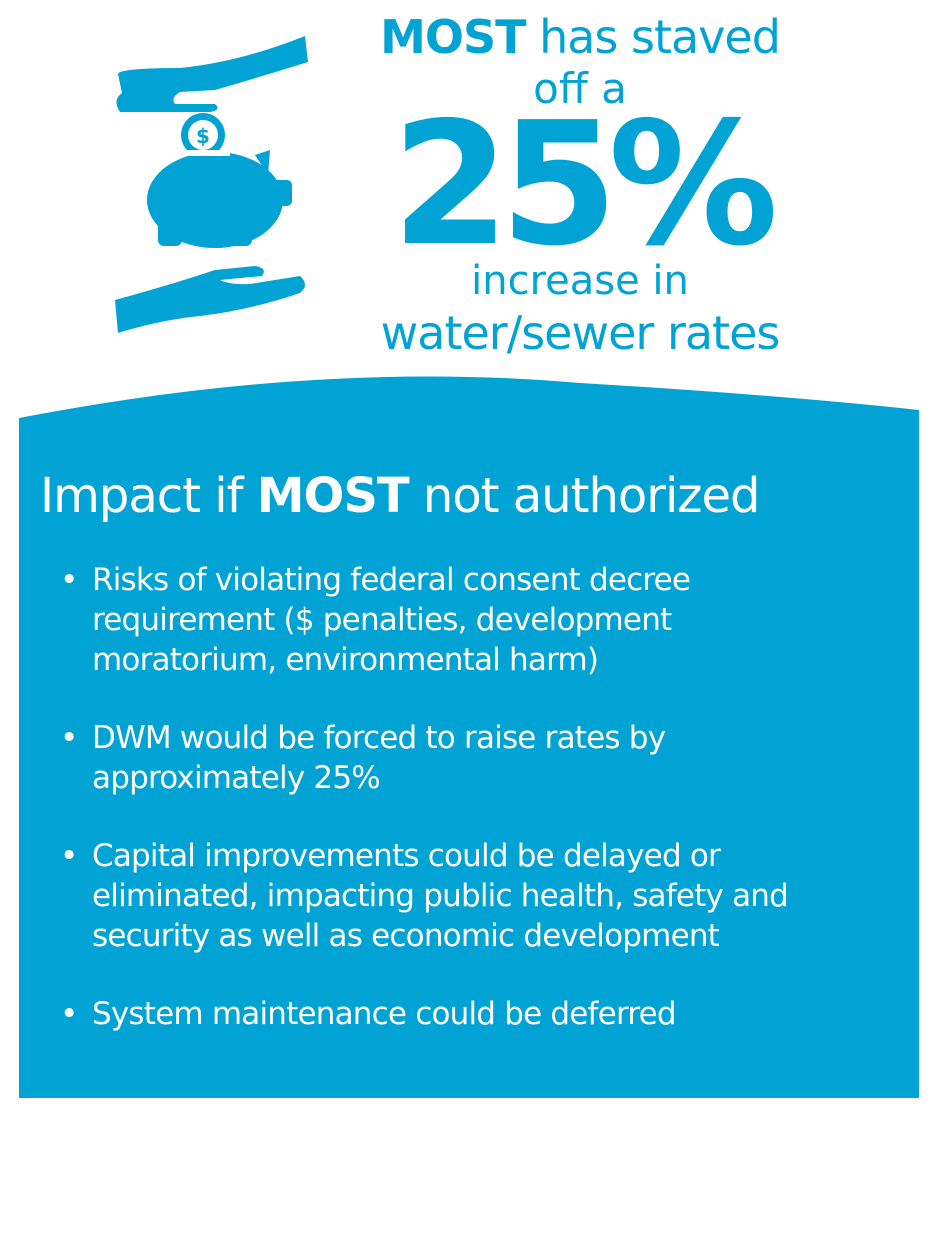  I want to click on headline-bold: MOST, so click(453, 37).